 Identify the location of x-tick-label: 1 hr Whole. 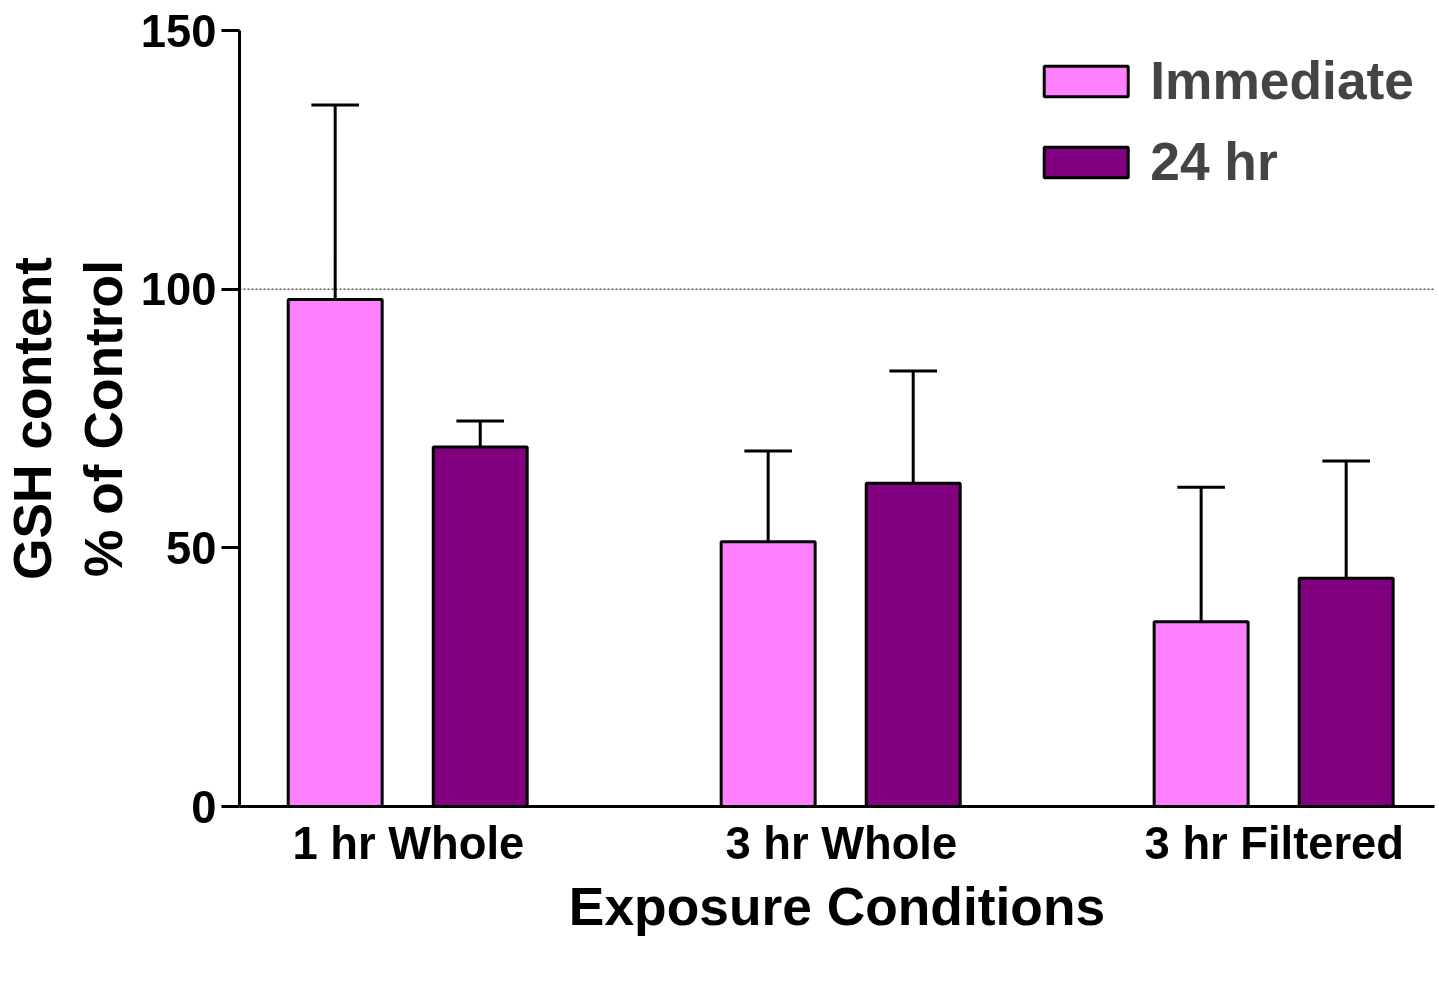
(408, 843).